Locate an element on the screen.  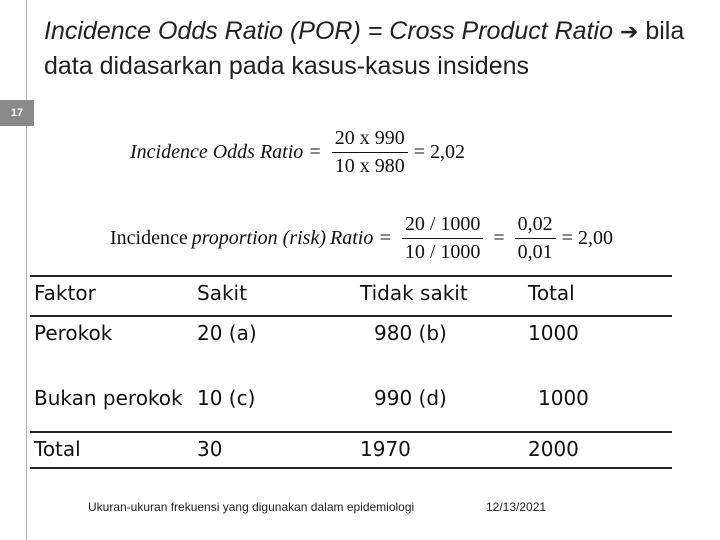
table-row: Perokok 20 (a) 980 (b) 1000 is located at coordinates (351, 349).